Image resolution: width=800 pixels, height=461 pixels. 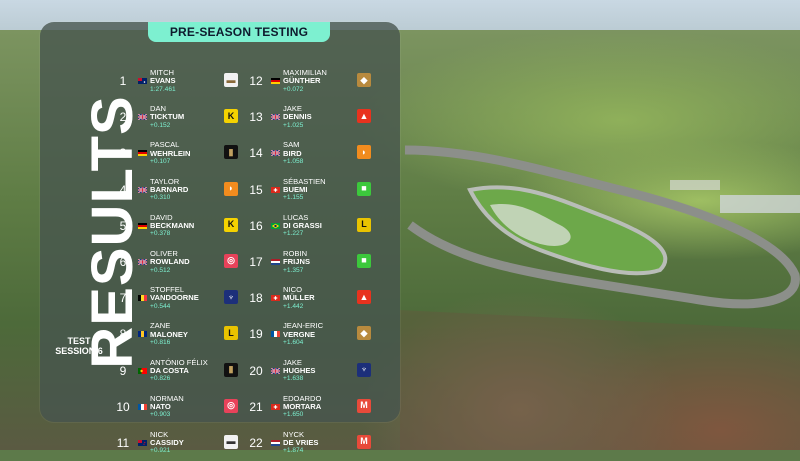 I want to click on lap-time-gap: +0.152, so click(x=160, y=125).